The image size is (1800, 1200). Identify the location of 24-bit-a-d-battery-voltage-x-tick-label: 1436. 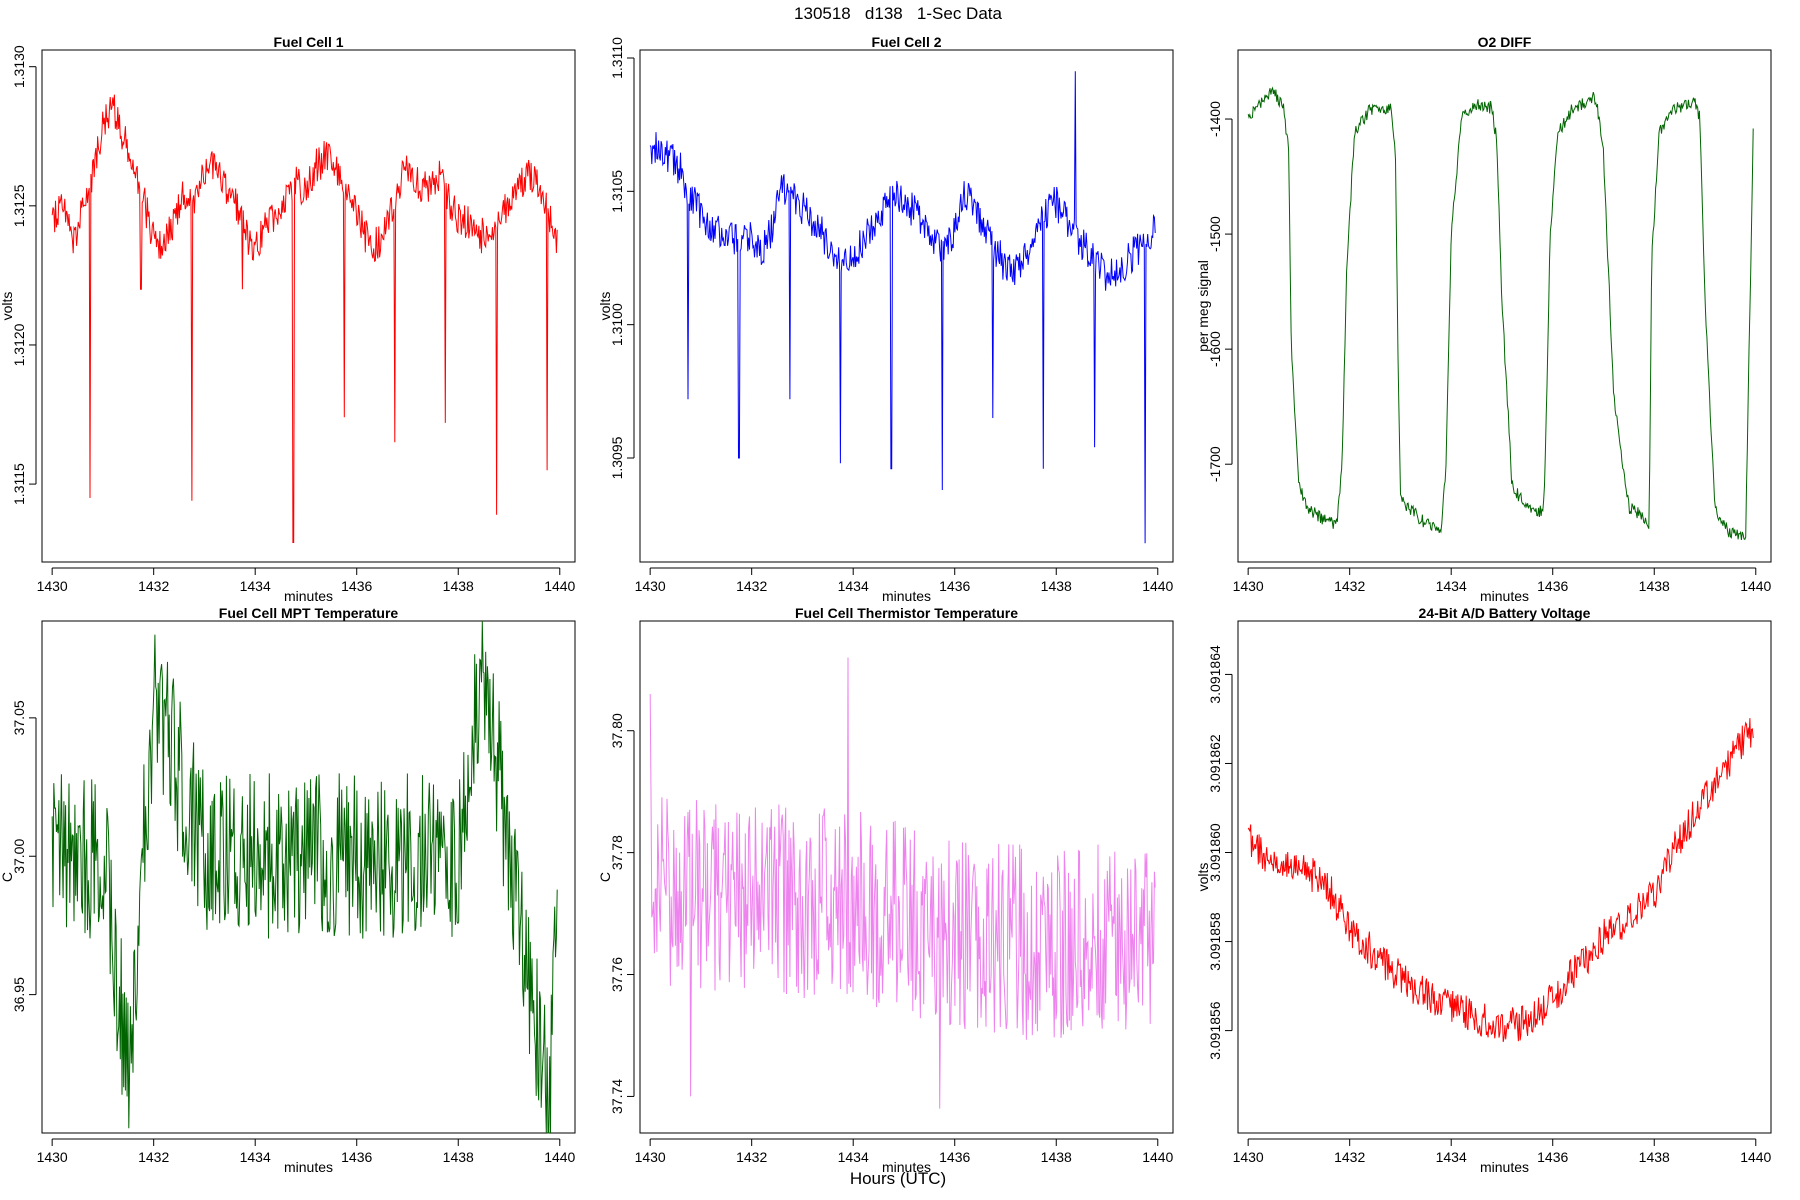
(1552, 1157).